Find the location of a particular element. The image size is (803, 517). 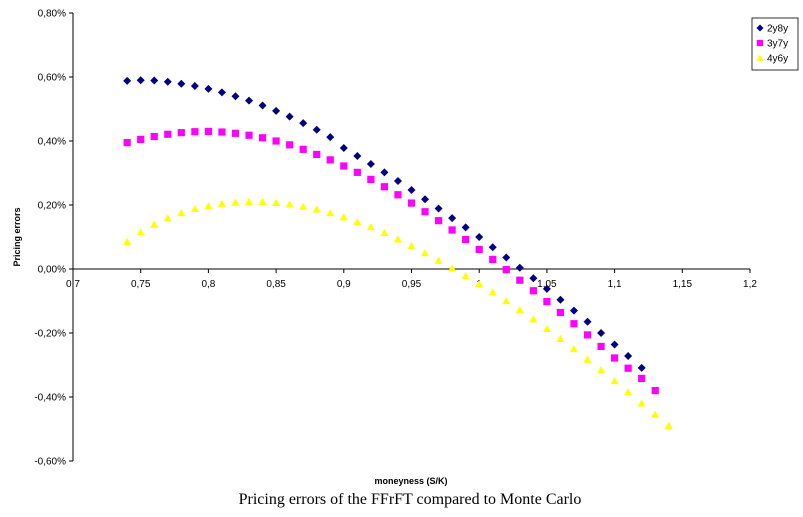

y-tick-label: 0,00% is located at coordinates (52, 270).